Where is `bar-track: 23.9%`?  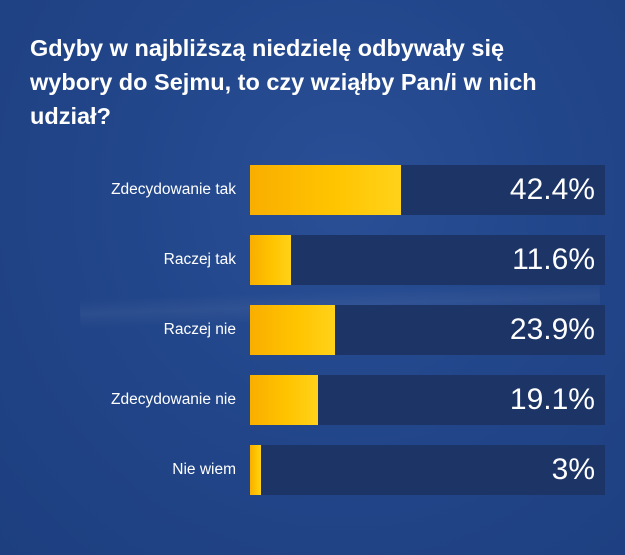 bar-track: 23.9% is located at coordinates (427, 330).